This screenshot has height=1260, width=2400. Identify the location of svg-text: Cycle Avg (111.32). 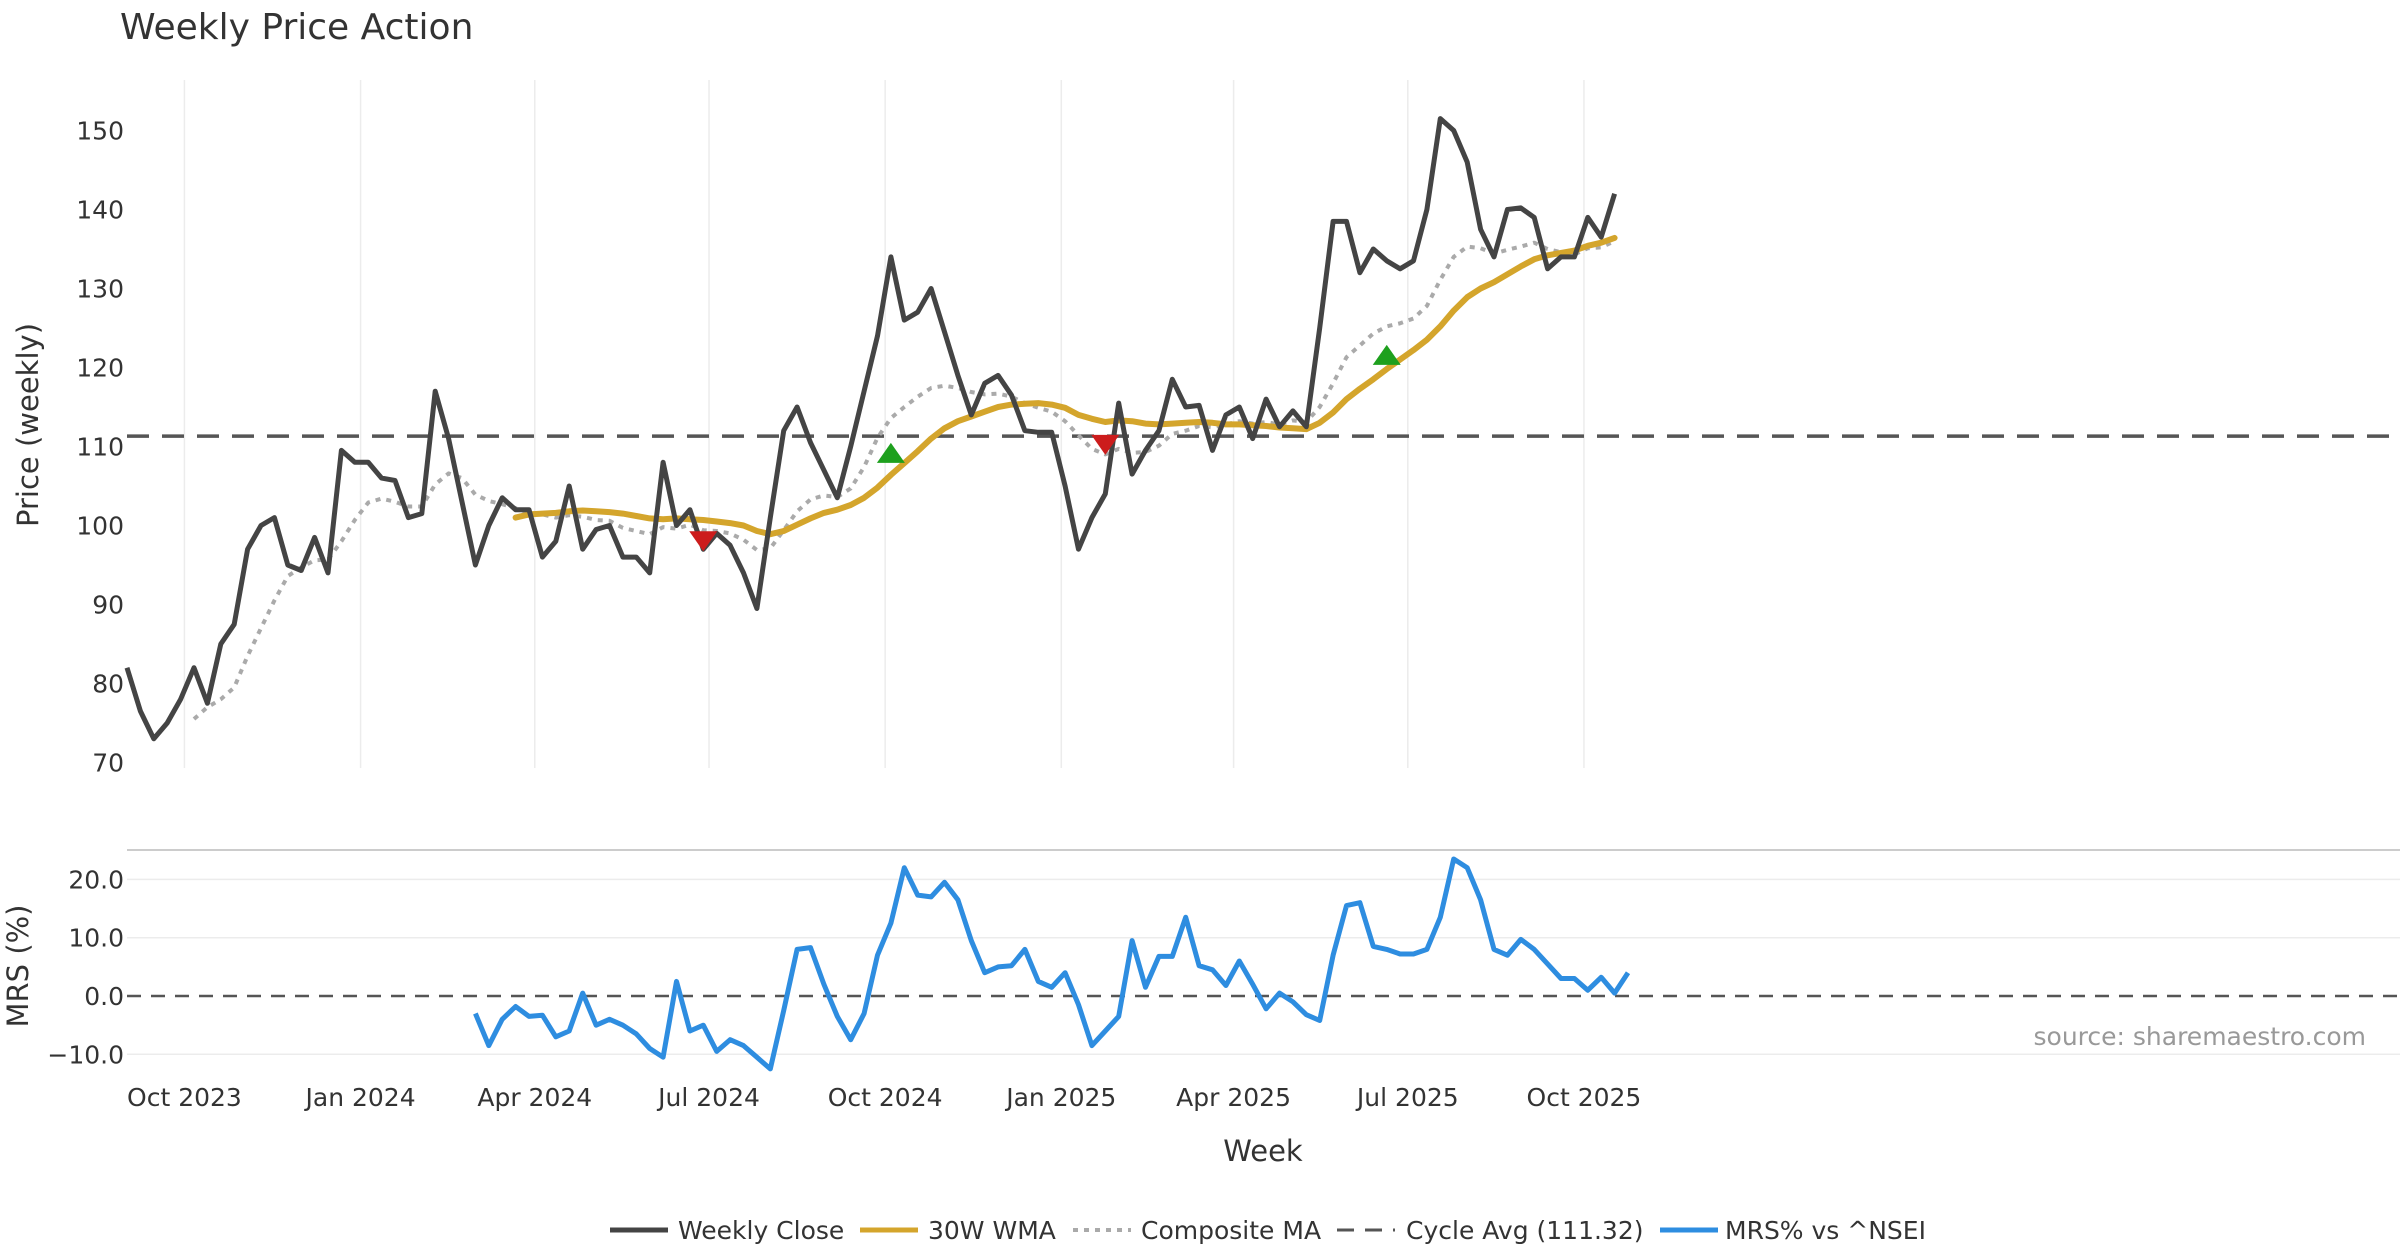
(1525, 1230).